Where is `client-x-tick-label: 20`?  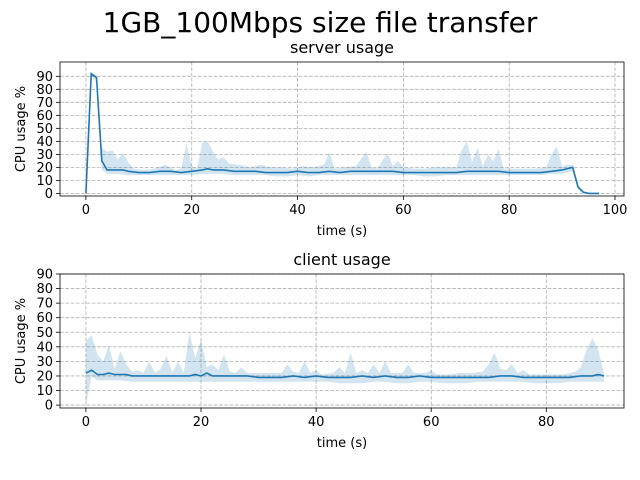 client-x-tick-label: 20 is located at coordinates (201, 422).